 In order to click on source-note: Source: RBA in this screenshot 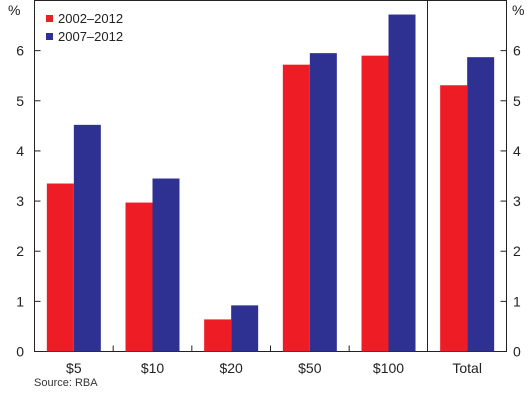, I will do `click(66, 383)`.